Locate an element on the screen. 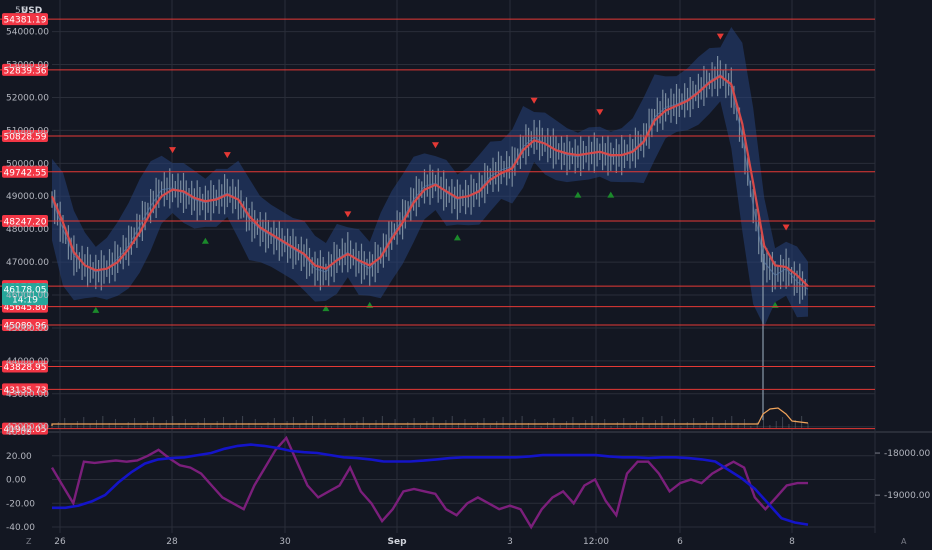  price-axis-tick: 54000.00 is located at coordinates (27, 33).